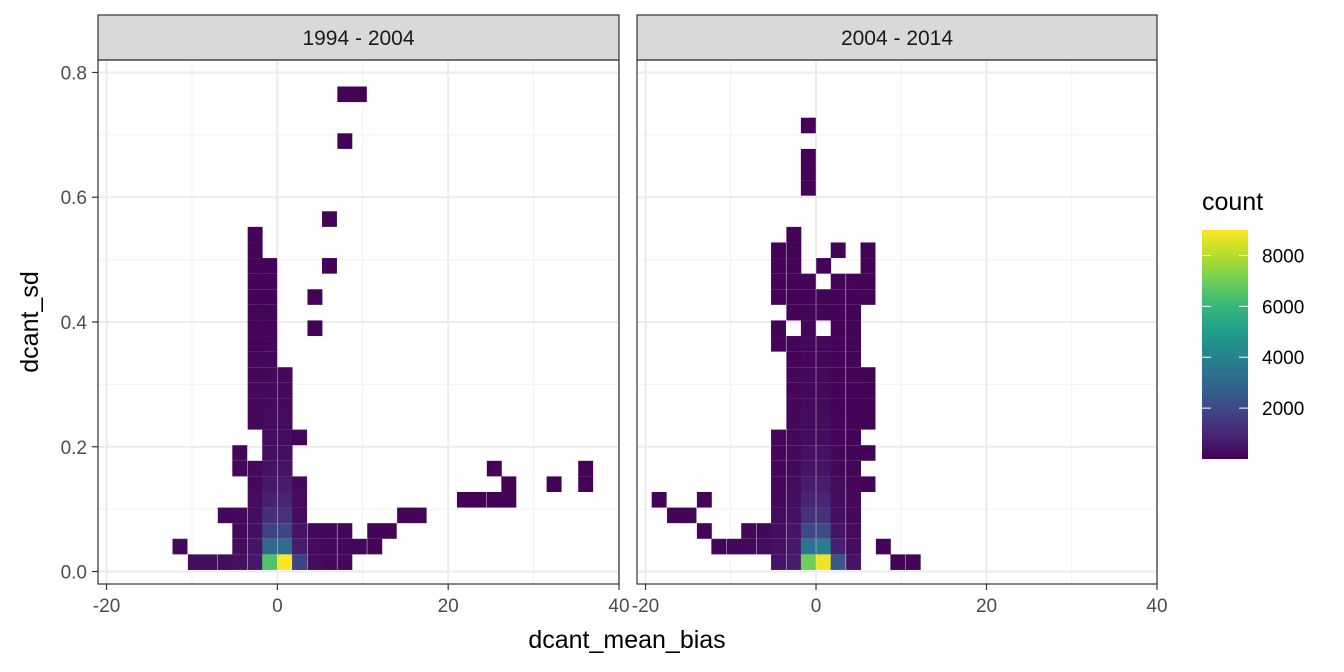 This screenshot has width=1344, height=672. Describe the element at coordinates (1225, 344) in the screenshot. I see `legend-colorbar` at that location.